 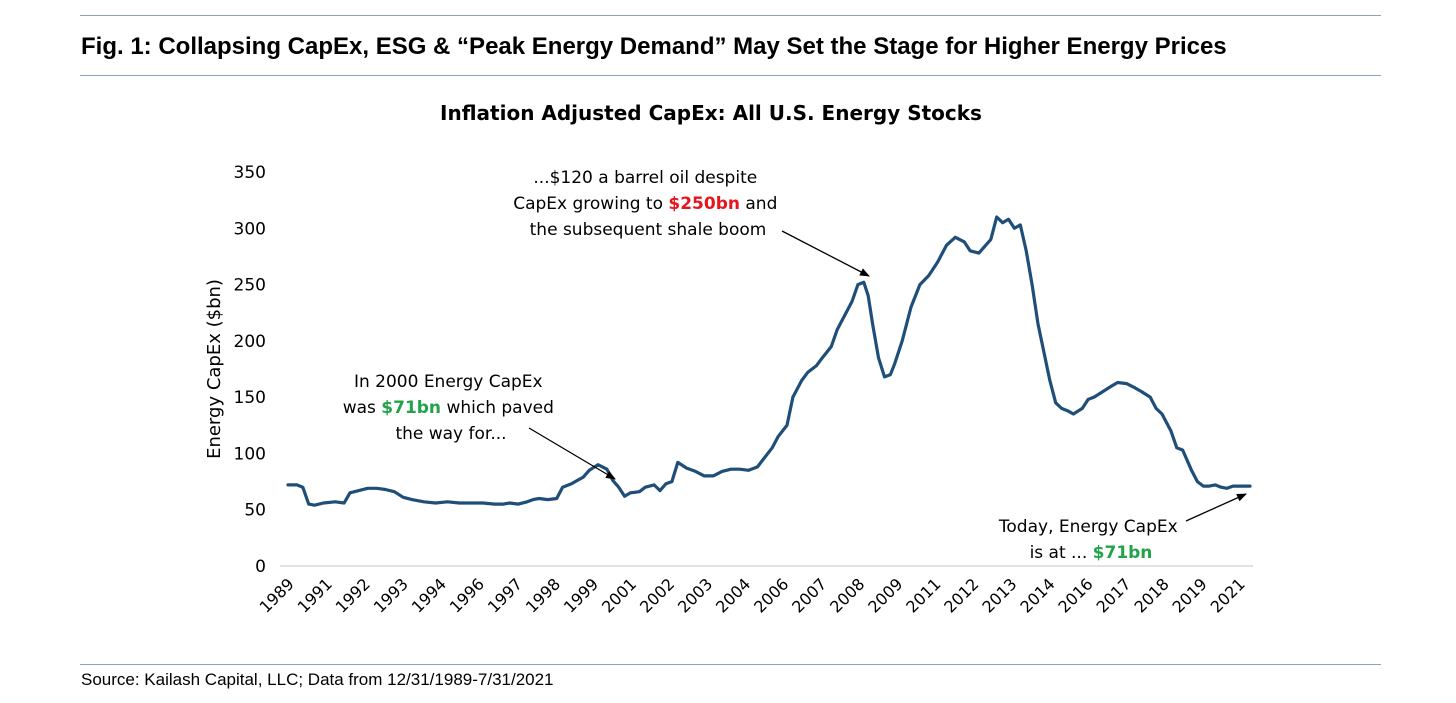 What do you see at coordinates (505, 595) in the screenshot?
I see `x-tick-label: 1997` at bounding box center [505, 595].